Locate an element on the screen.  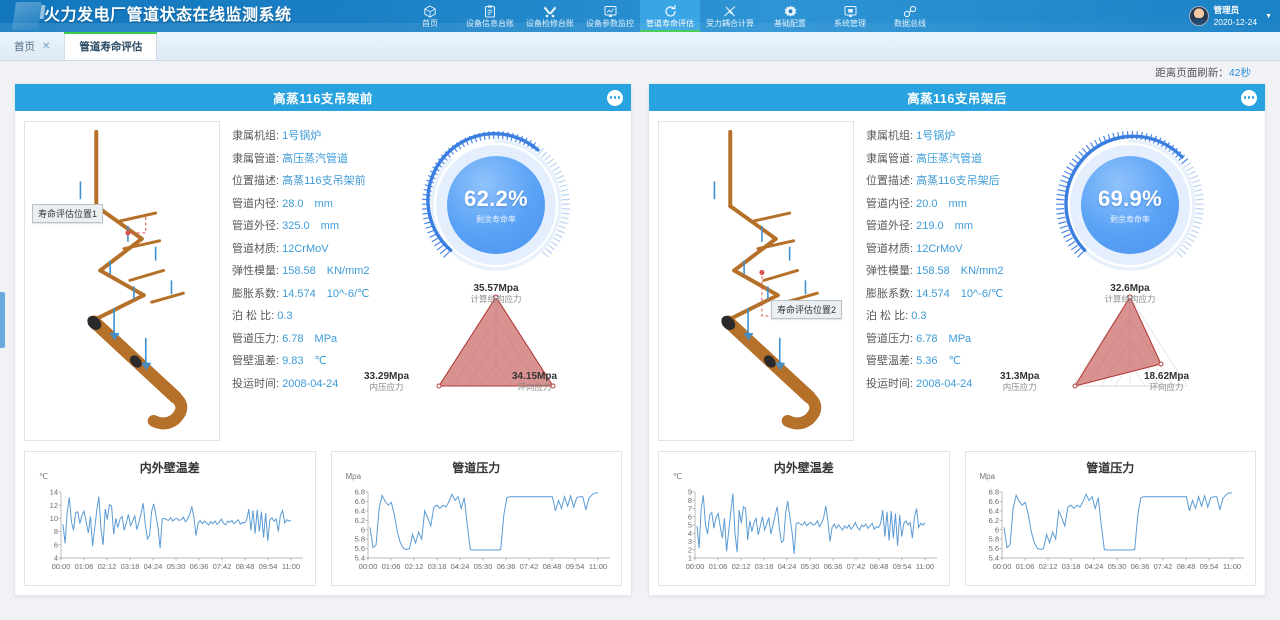
sidebar-toggle-handle is located at coordinates (2, 320).